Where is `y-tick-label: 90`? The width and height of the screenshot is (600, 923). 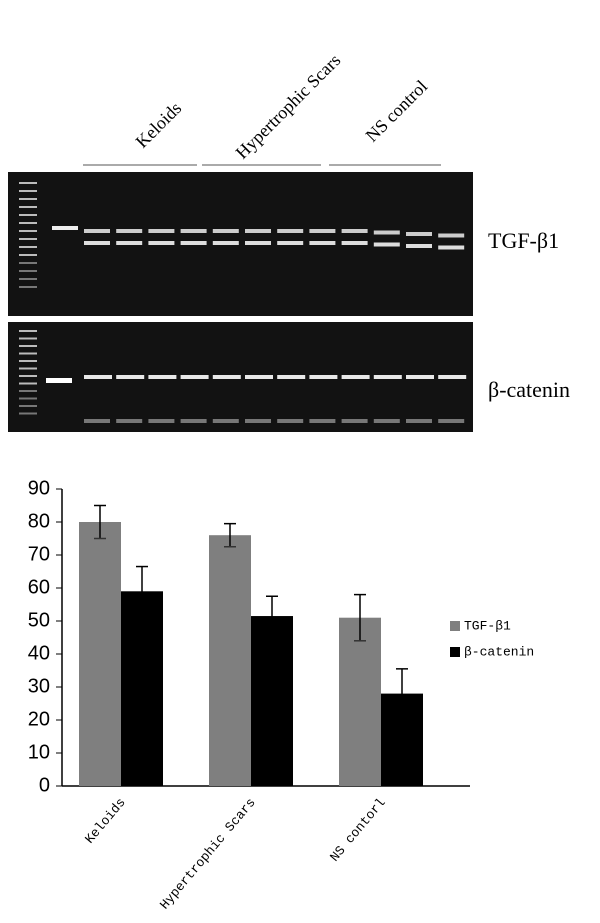
y-tick-label: 90 is located at coordinates (39, 488).